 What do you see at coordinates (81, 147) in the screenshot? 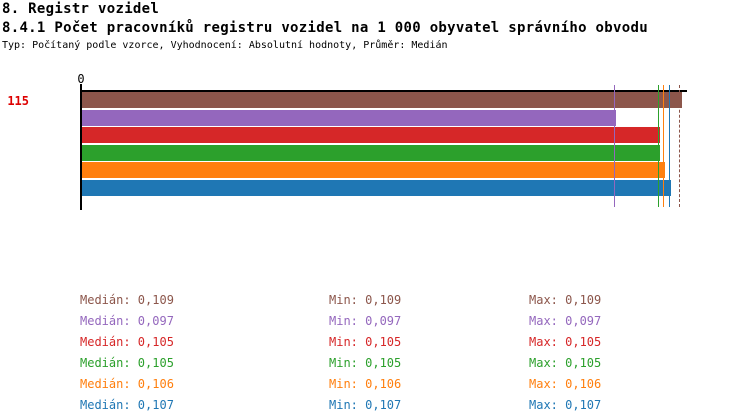
I see `y-axis-line` at bounding box center [81, 147].